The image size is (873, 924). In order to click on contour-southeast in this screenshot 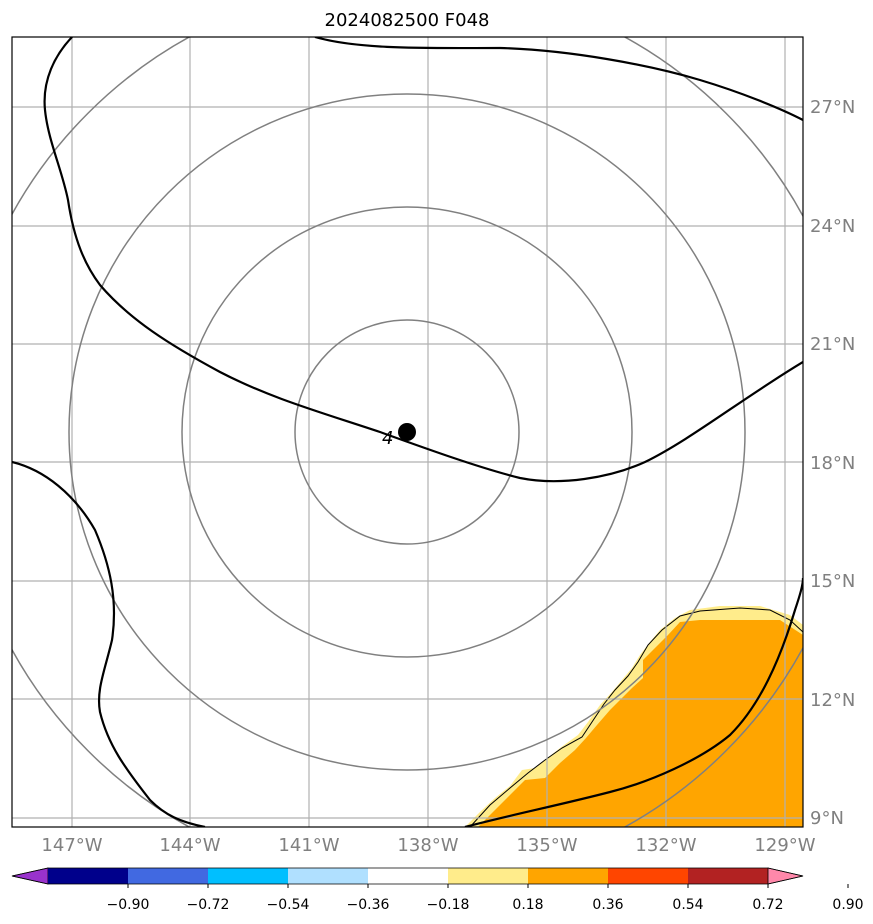, I will do `click(633, 702)`.